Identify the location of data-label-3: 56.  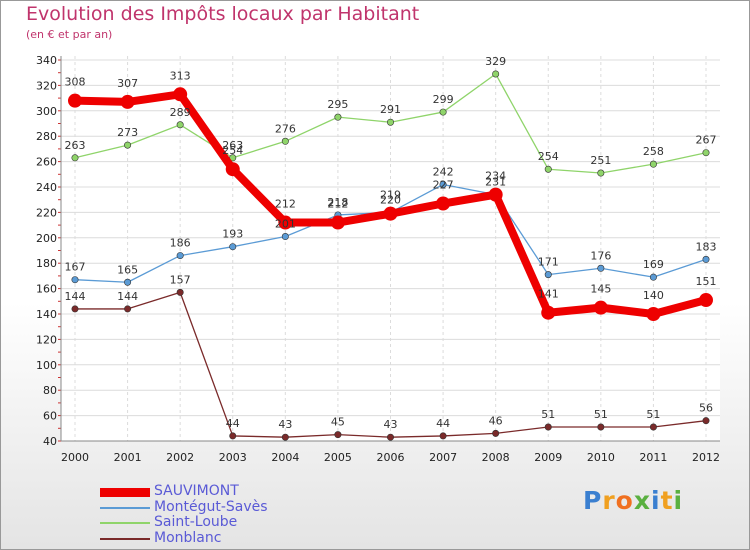
(706, 408).